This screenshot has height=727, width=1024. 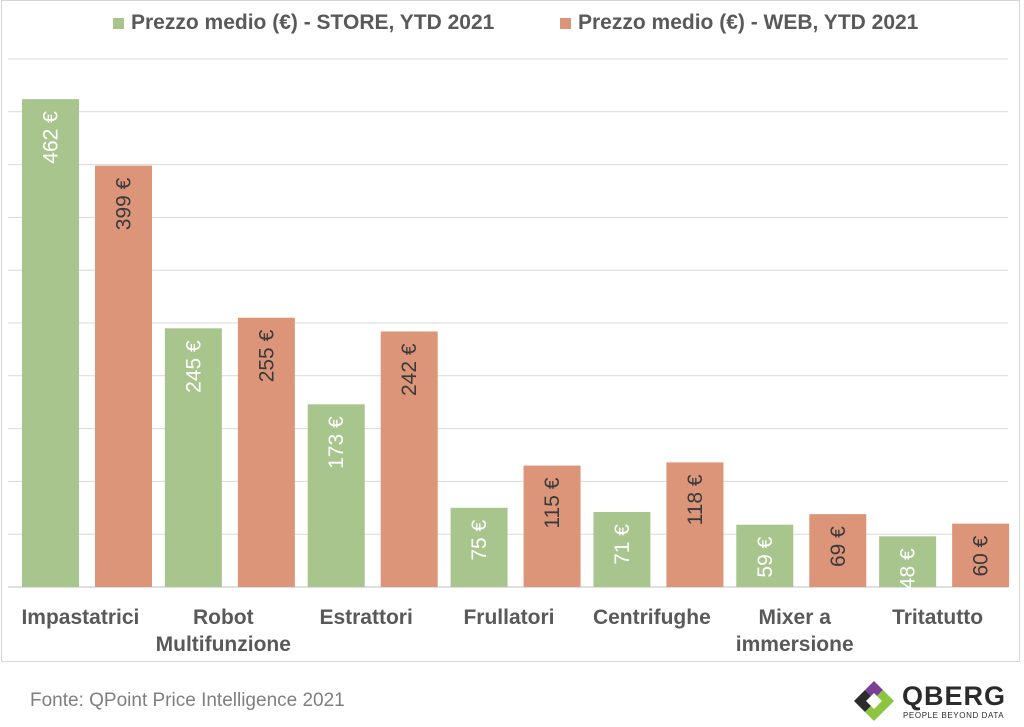 What do you see at coordinates (908, 568) in the screenshot?
I see `data-label: 48 €` at bounding box center [908, 568].